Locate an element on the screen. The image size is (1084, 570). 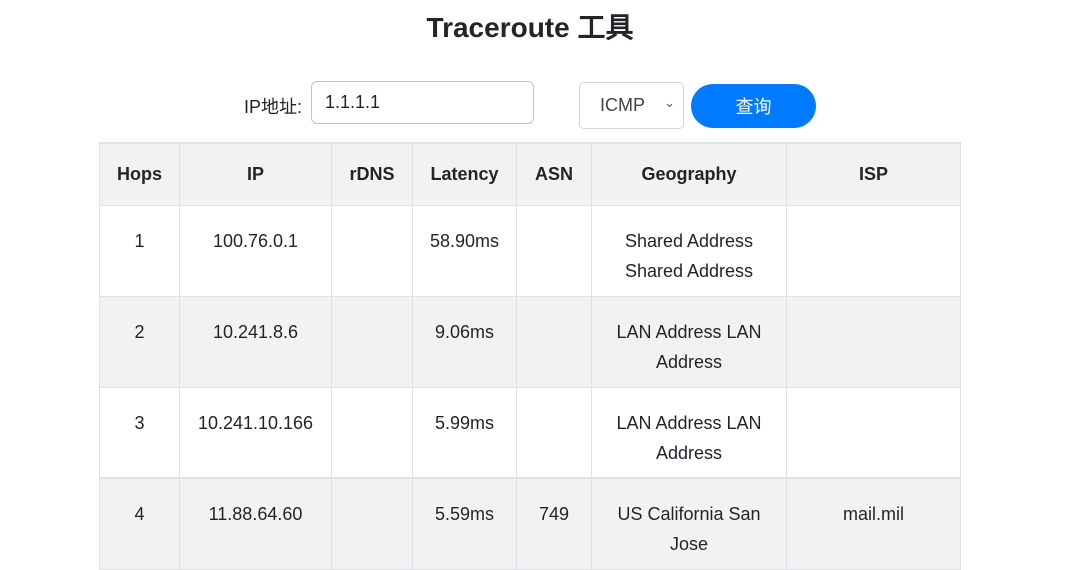
protocol-select: ICMP ⌄ is located at coordinates (631, 105).